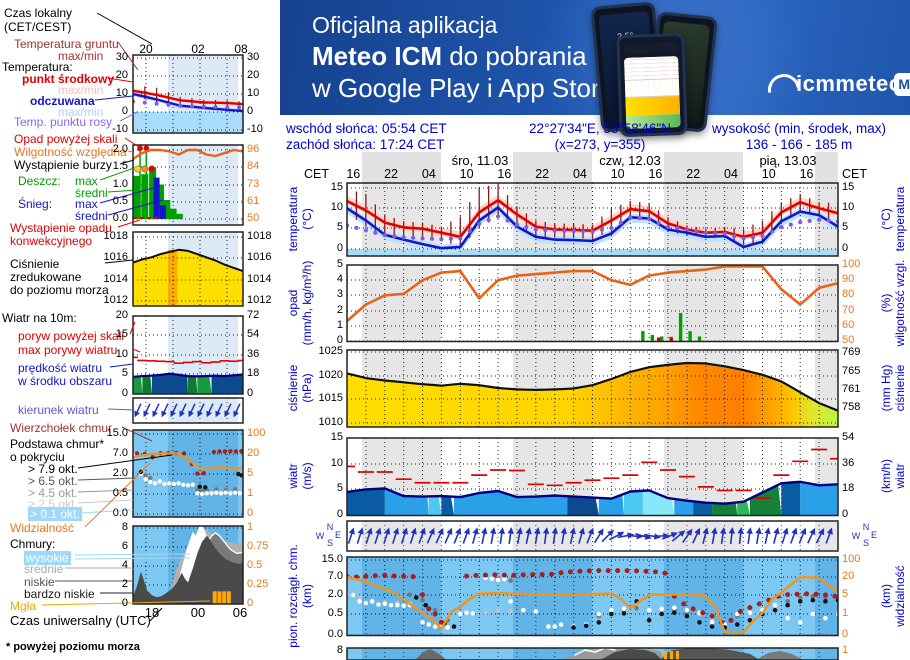  What do you see at coordinates (121, 93) in the screenshot?
I see `mini-tick-left: 10` at bounding box center [121, 93].